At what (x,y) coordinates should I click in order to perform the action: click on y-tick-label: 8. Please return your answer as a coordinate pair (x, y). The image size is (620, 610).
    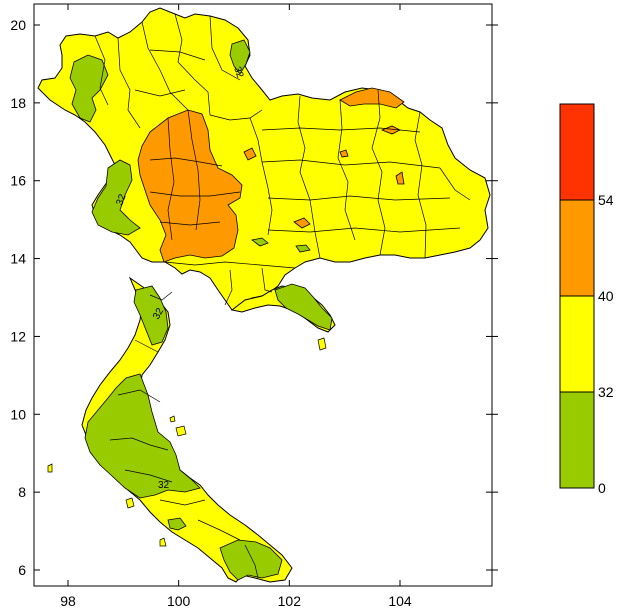
    Looking at the image, I should click on (22, 492).